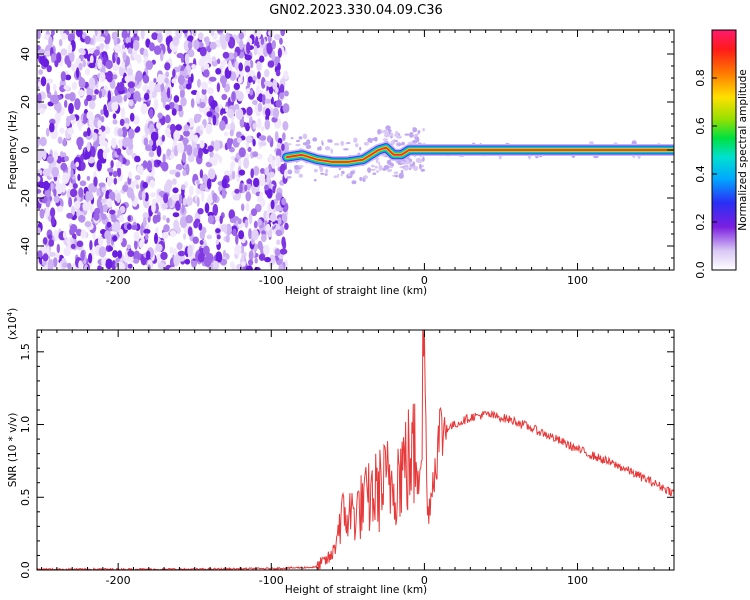  I want to click on figure-title: GN02.2023.330.04.09.C36, so click(356, 10).